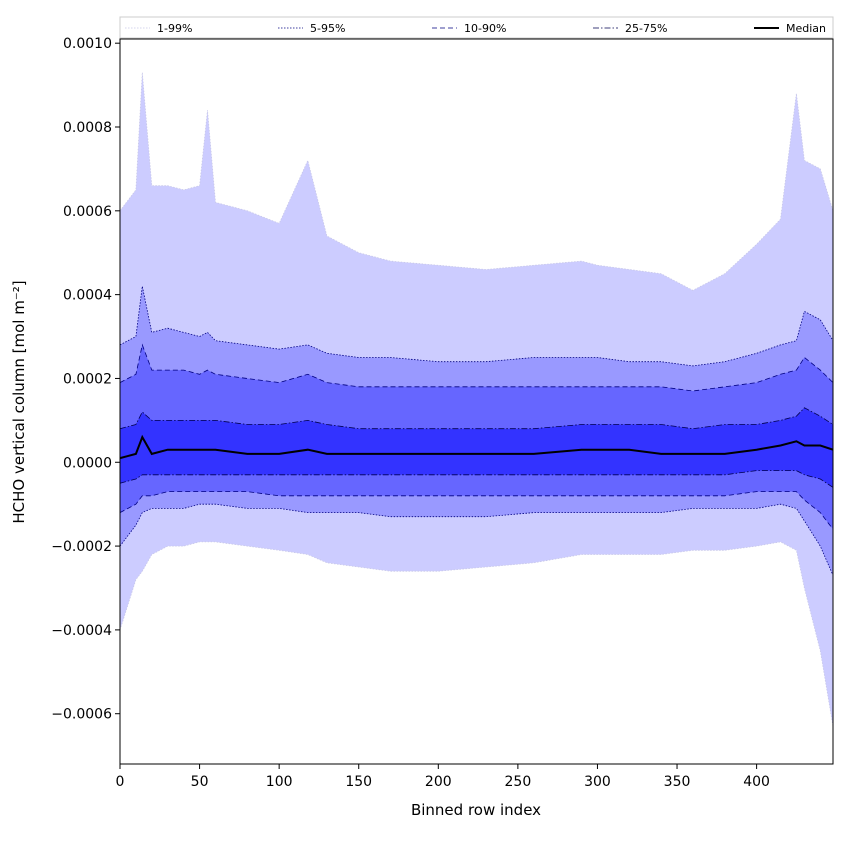 The height and width of the screenshot is (850, 850). I want to click on x-tick-label: 350, so click(677, 782).